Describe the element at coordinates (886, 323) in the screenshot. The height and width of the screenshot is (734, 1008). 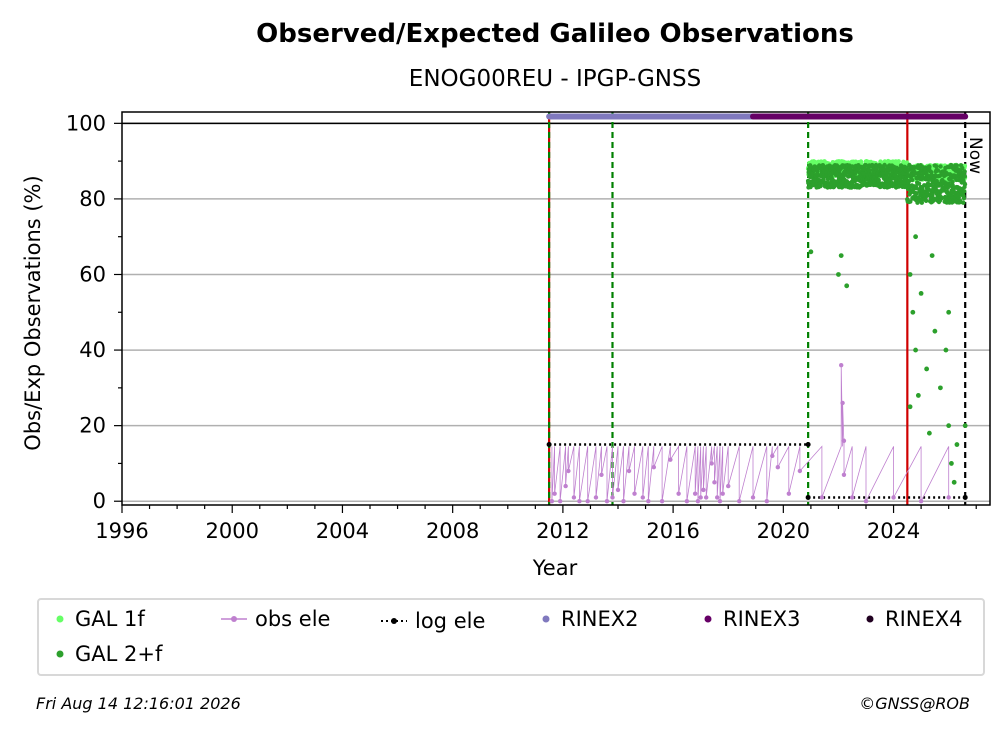
I see `series-gal-2-f` at that location.